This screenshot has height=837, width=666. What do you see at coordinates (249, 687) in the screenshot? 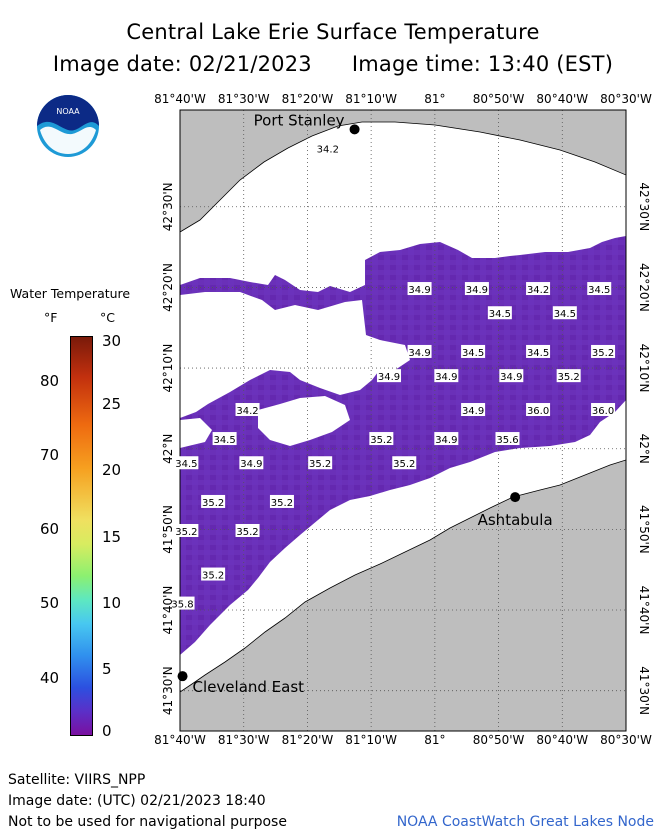
I see `city-label: Cleveland East` at bounding box center [249, 687].